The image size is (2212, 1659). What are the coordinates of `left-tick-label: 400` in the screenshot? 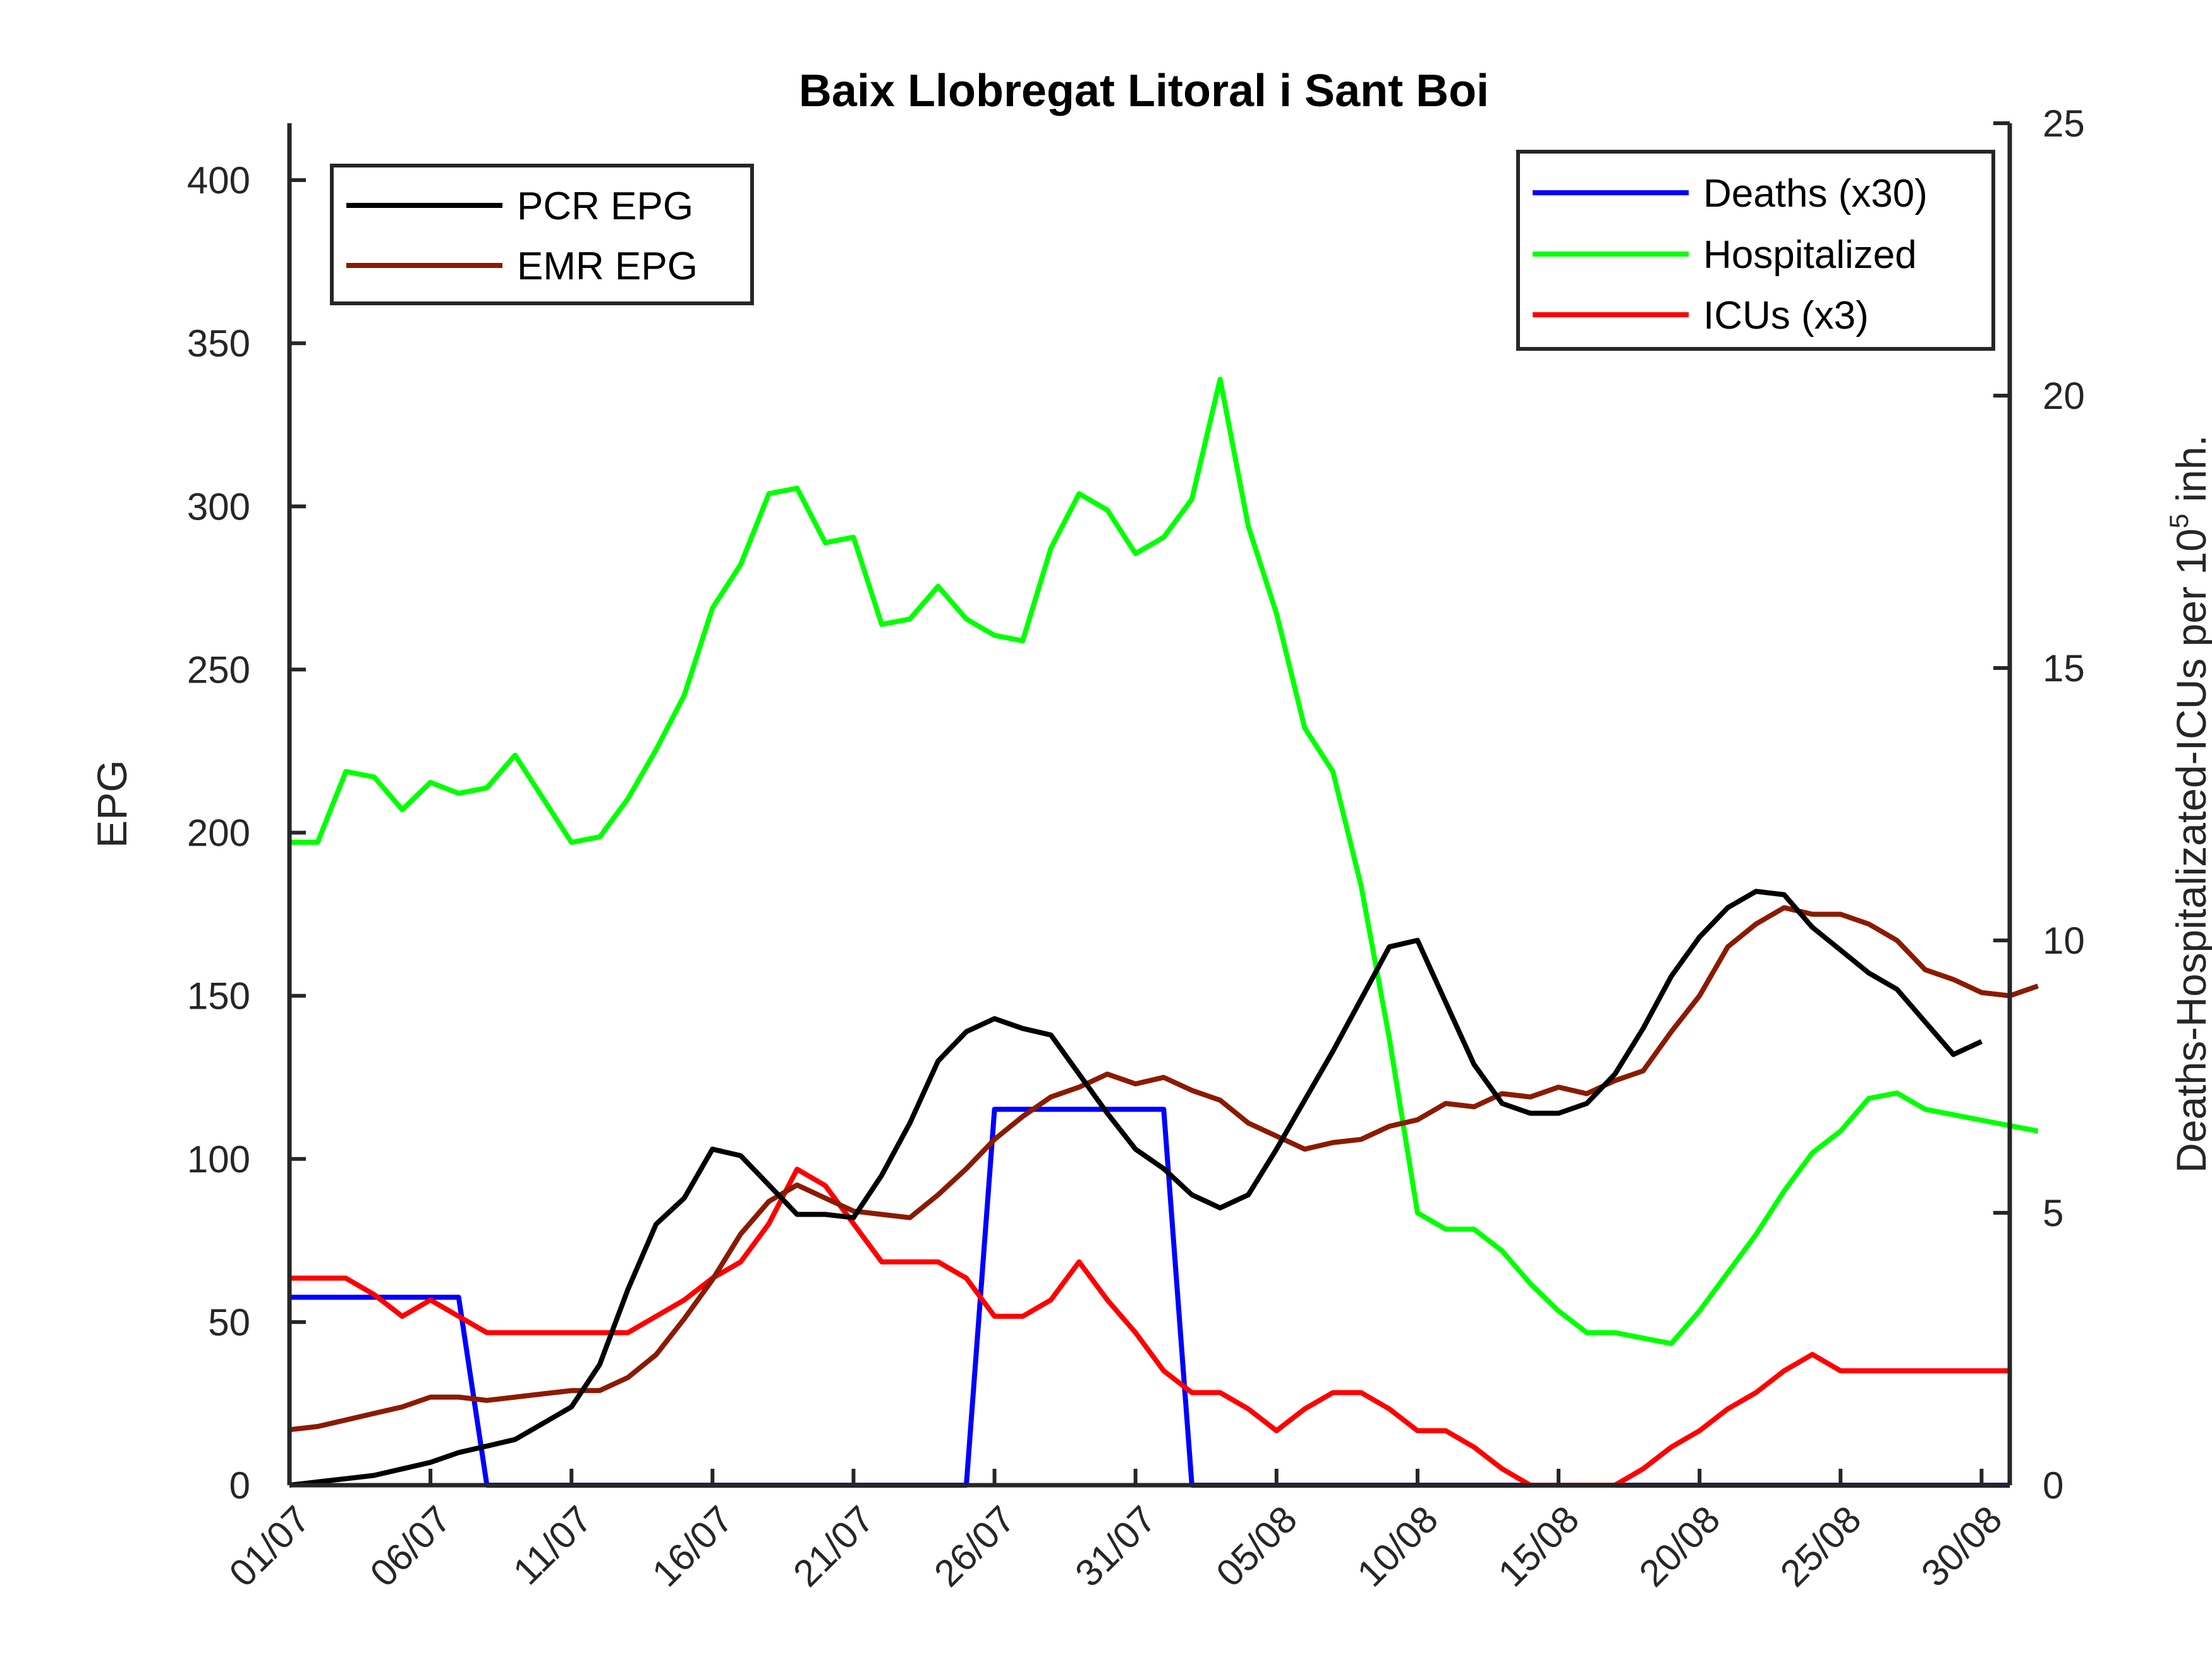 It's located at (218, 180).